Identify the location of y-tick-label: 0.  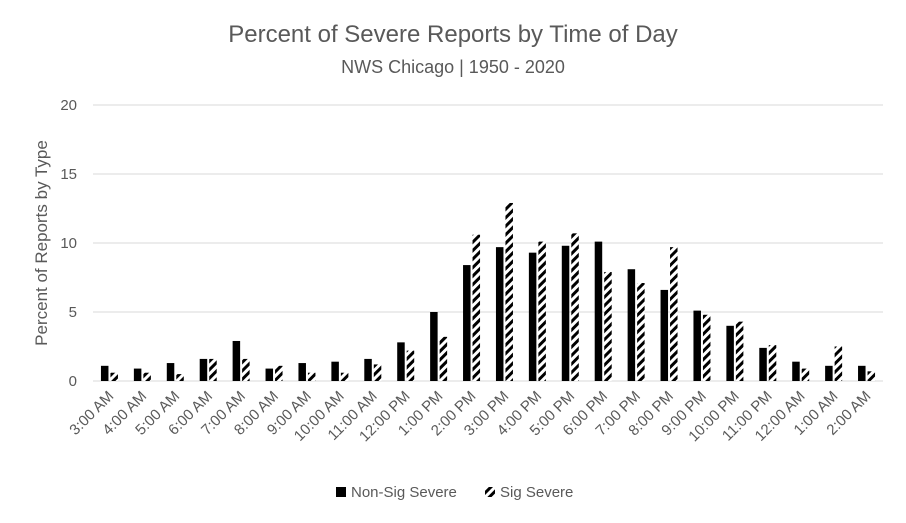
(73, 381).